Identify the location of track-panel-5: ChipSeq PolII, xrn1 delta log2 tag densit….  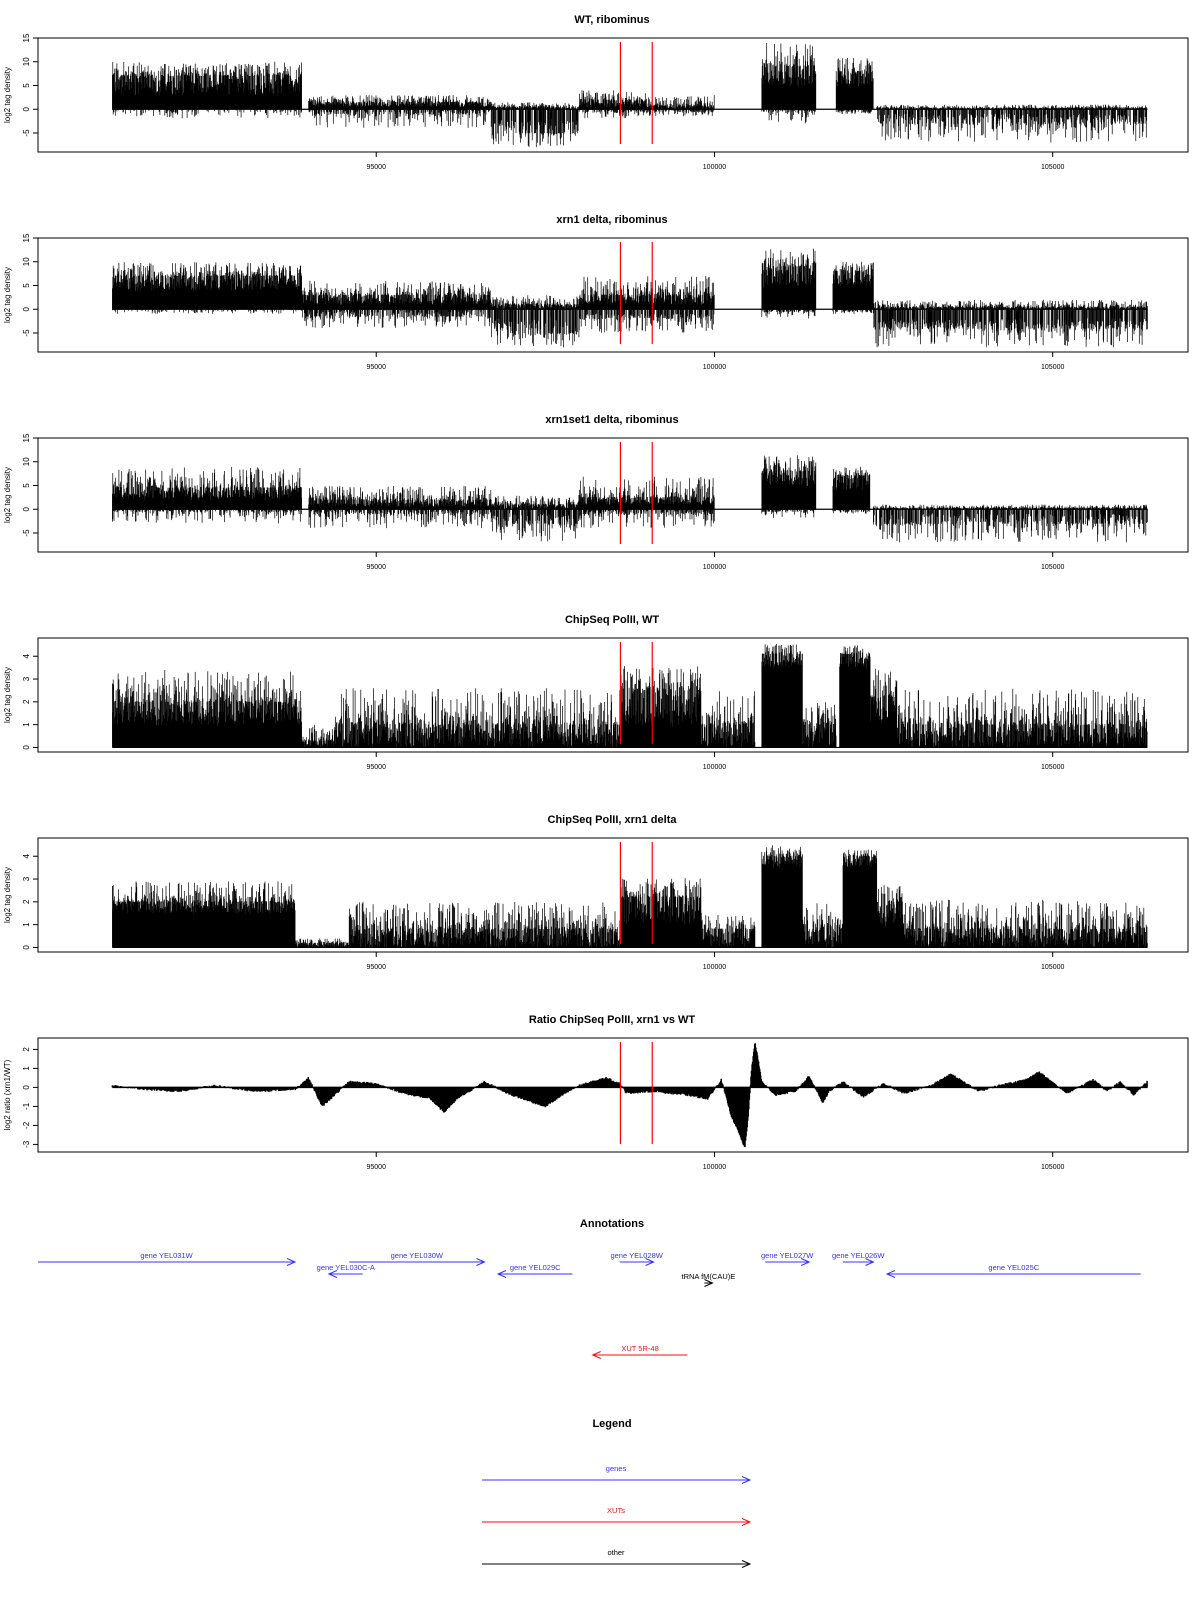
(596, 892).